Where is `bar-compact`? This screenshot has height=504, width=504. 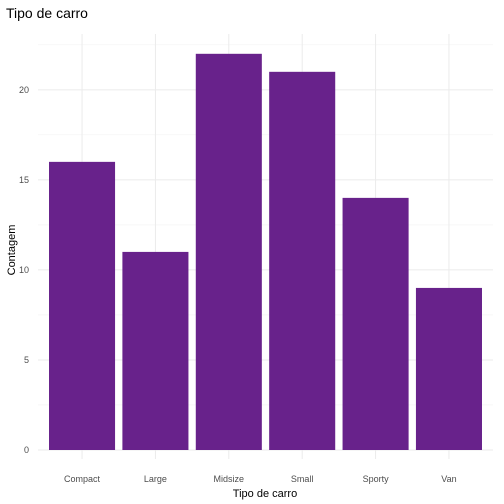 bar-compact is located at coordinates (82, 306).